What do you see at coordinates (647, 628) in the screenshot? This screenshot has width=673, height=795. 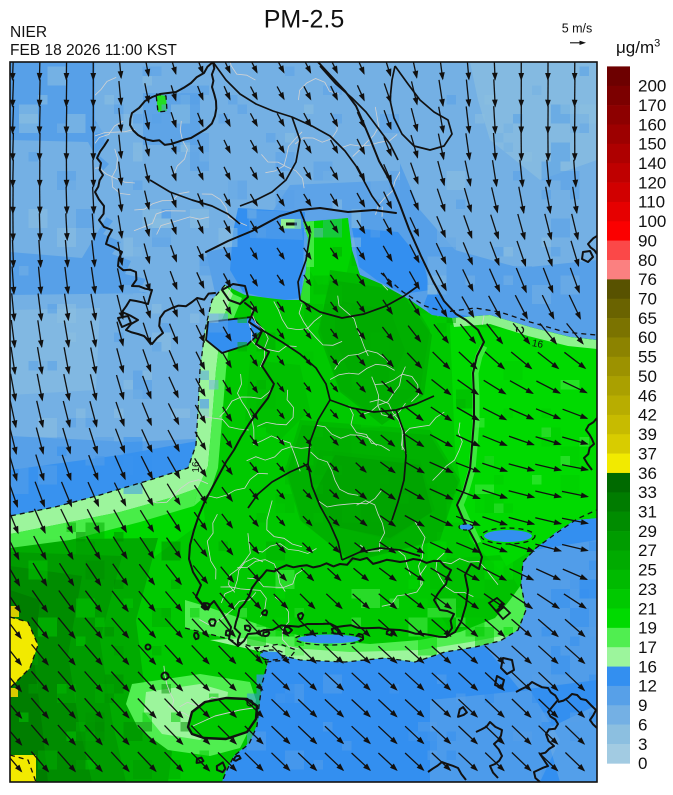 I see `svg-text: 19` at bounding box center [647, 628].